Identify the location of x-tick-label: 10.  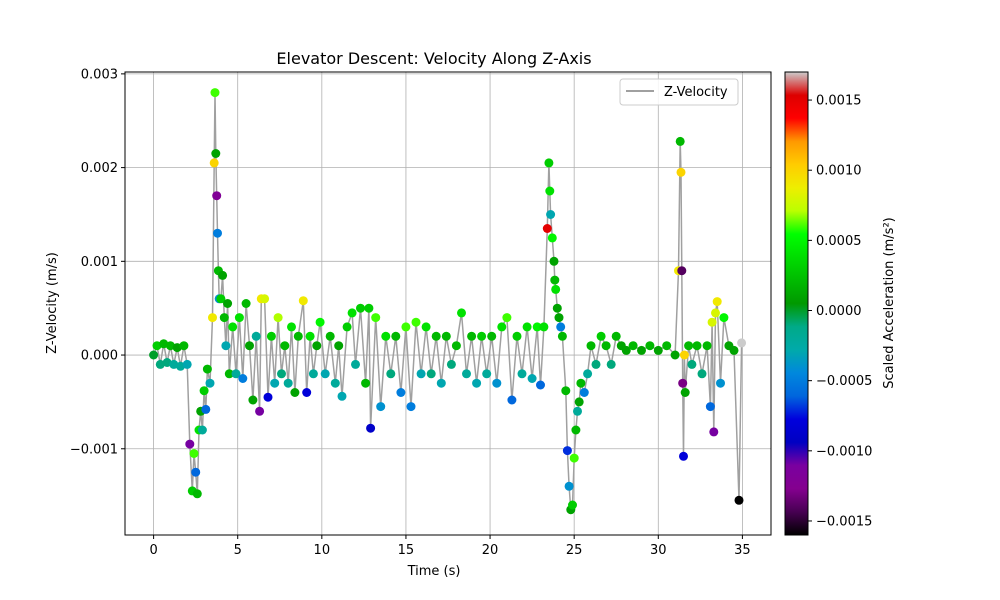
(322, 550).